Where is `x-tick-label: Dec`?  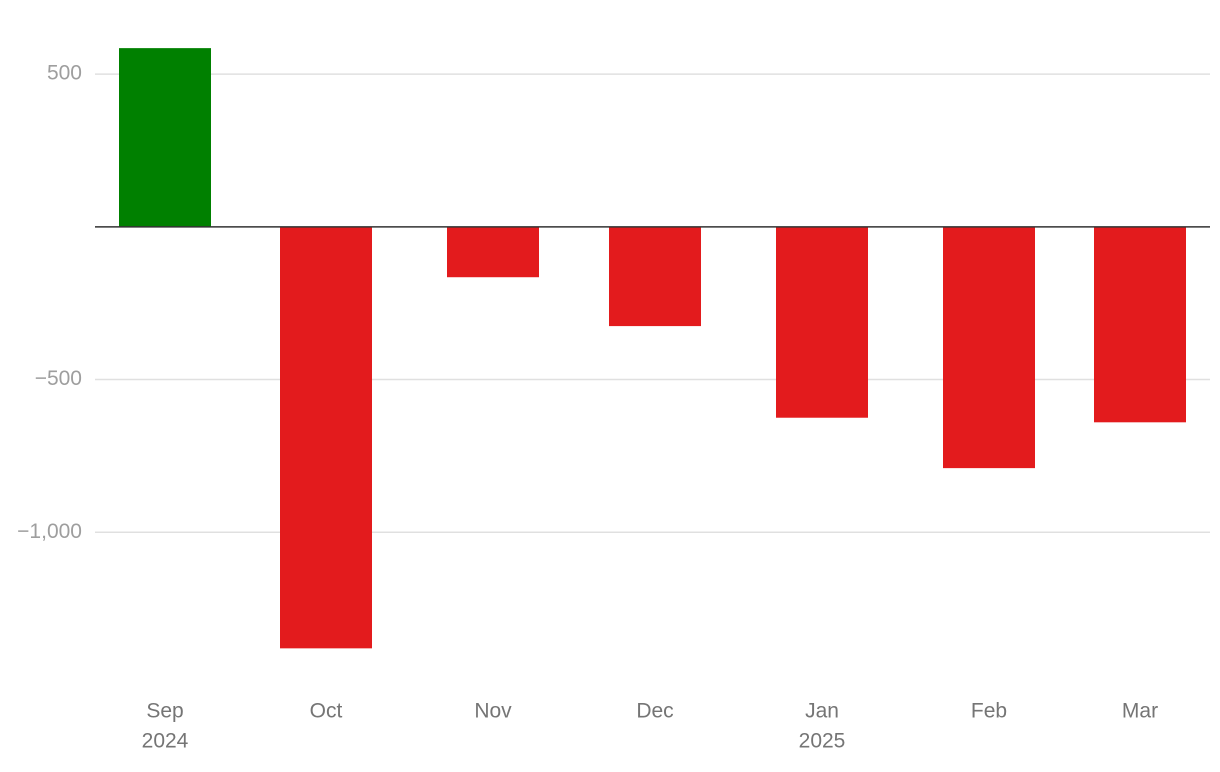
x-tick-label: Dec is located at coordinates (654, 711).